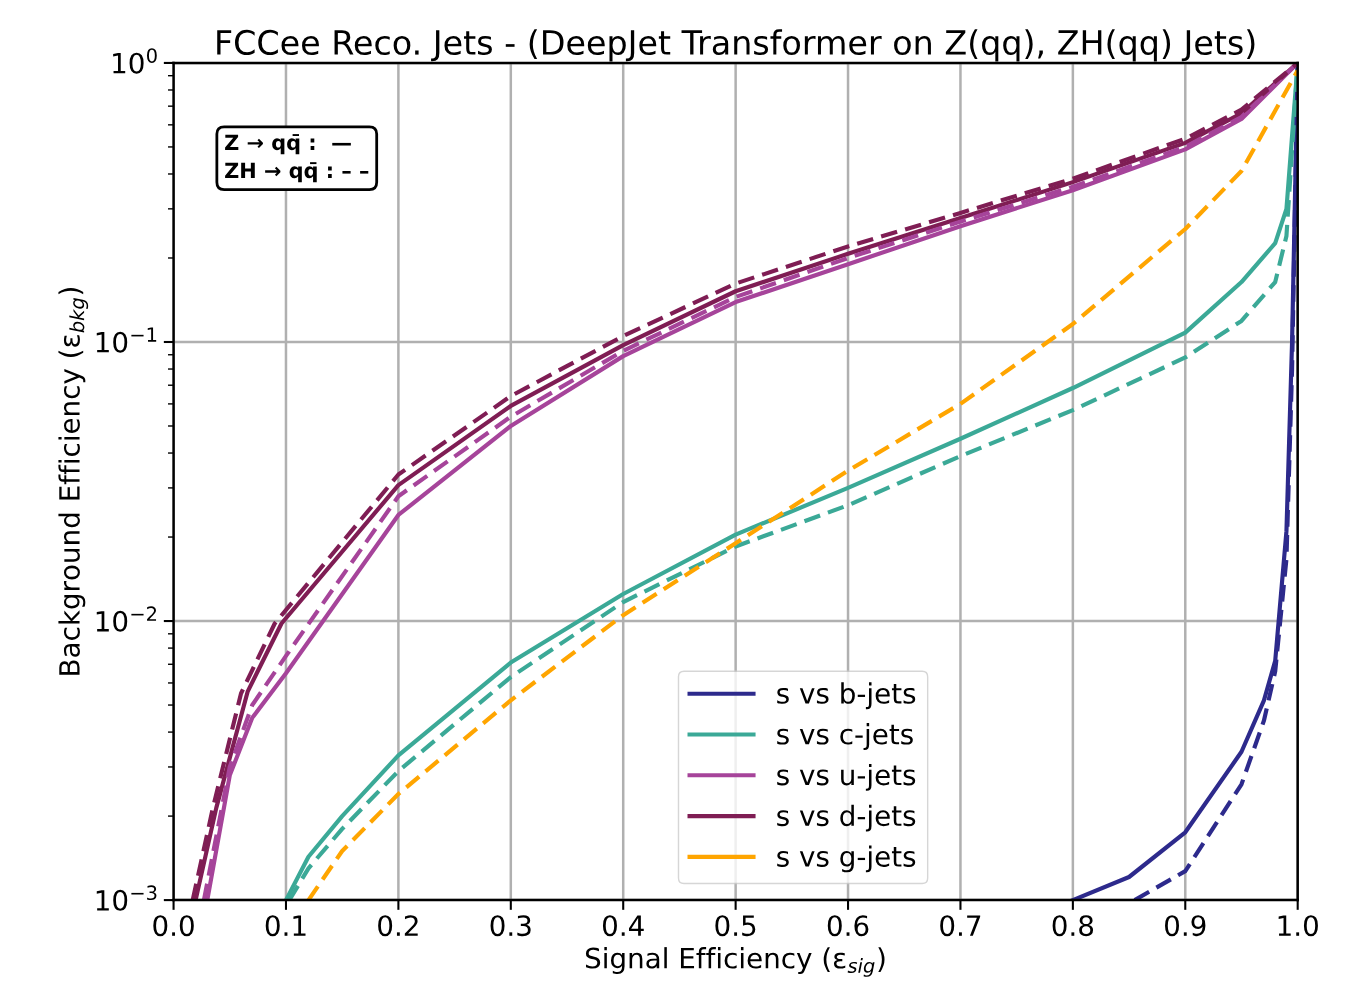 This screenshot has height=999, width=1356. I want to click on chart-title: FCCee Reco. Jets - (DeepJet Transformer on Z(qq), ZH(qq) Jets), so click(736, 45).